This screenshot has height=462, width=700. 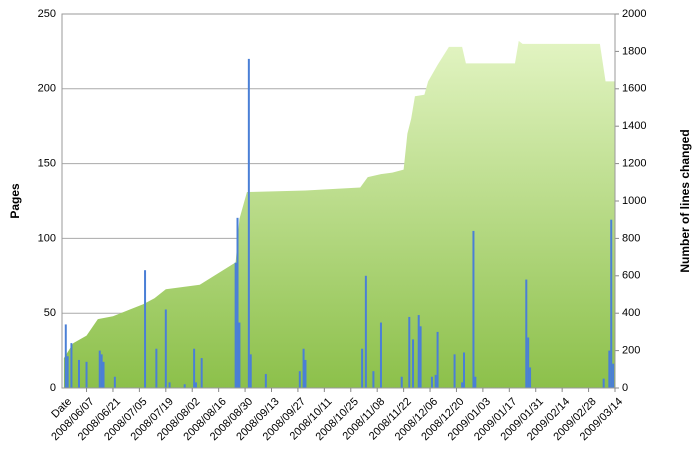 What do you see at coordinates (685, 200) in the screenshot?
I see `y2-axis-title: Number of lines changed` at bounding box center [685, 200].